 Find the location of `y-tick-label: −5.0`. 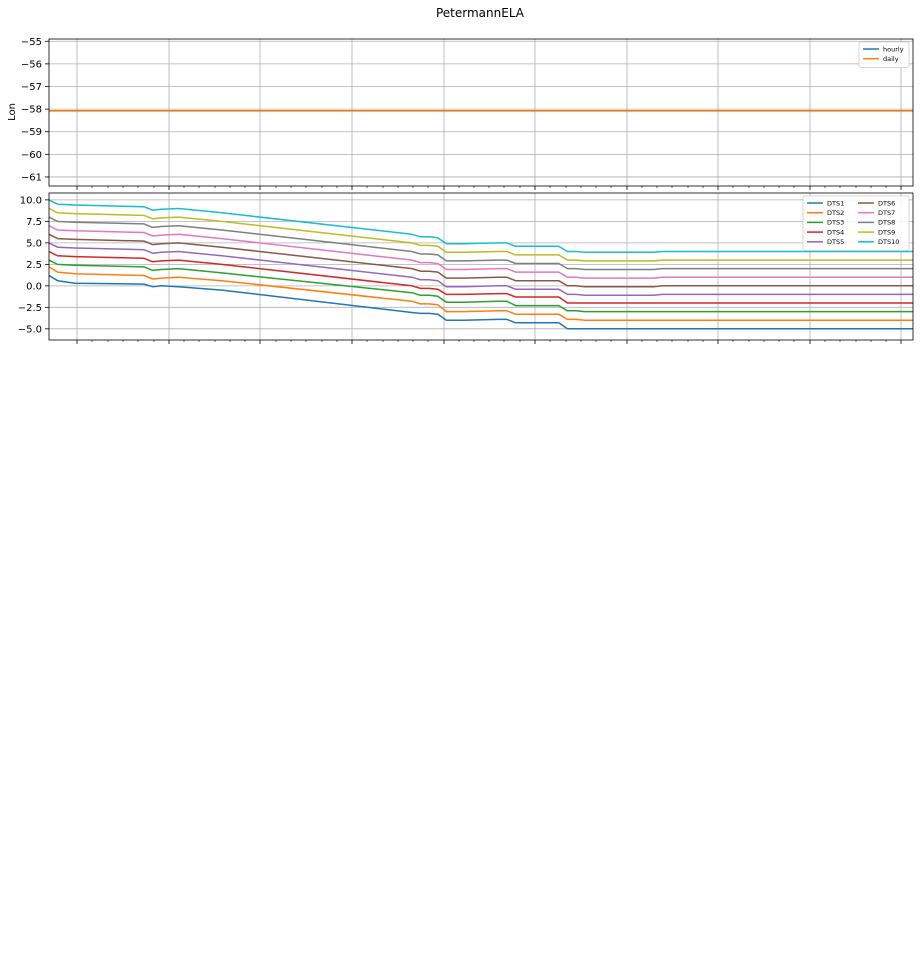

y-tick-label: −5.0 is located at coordinates (30, 329).